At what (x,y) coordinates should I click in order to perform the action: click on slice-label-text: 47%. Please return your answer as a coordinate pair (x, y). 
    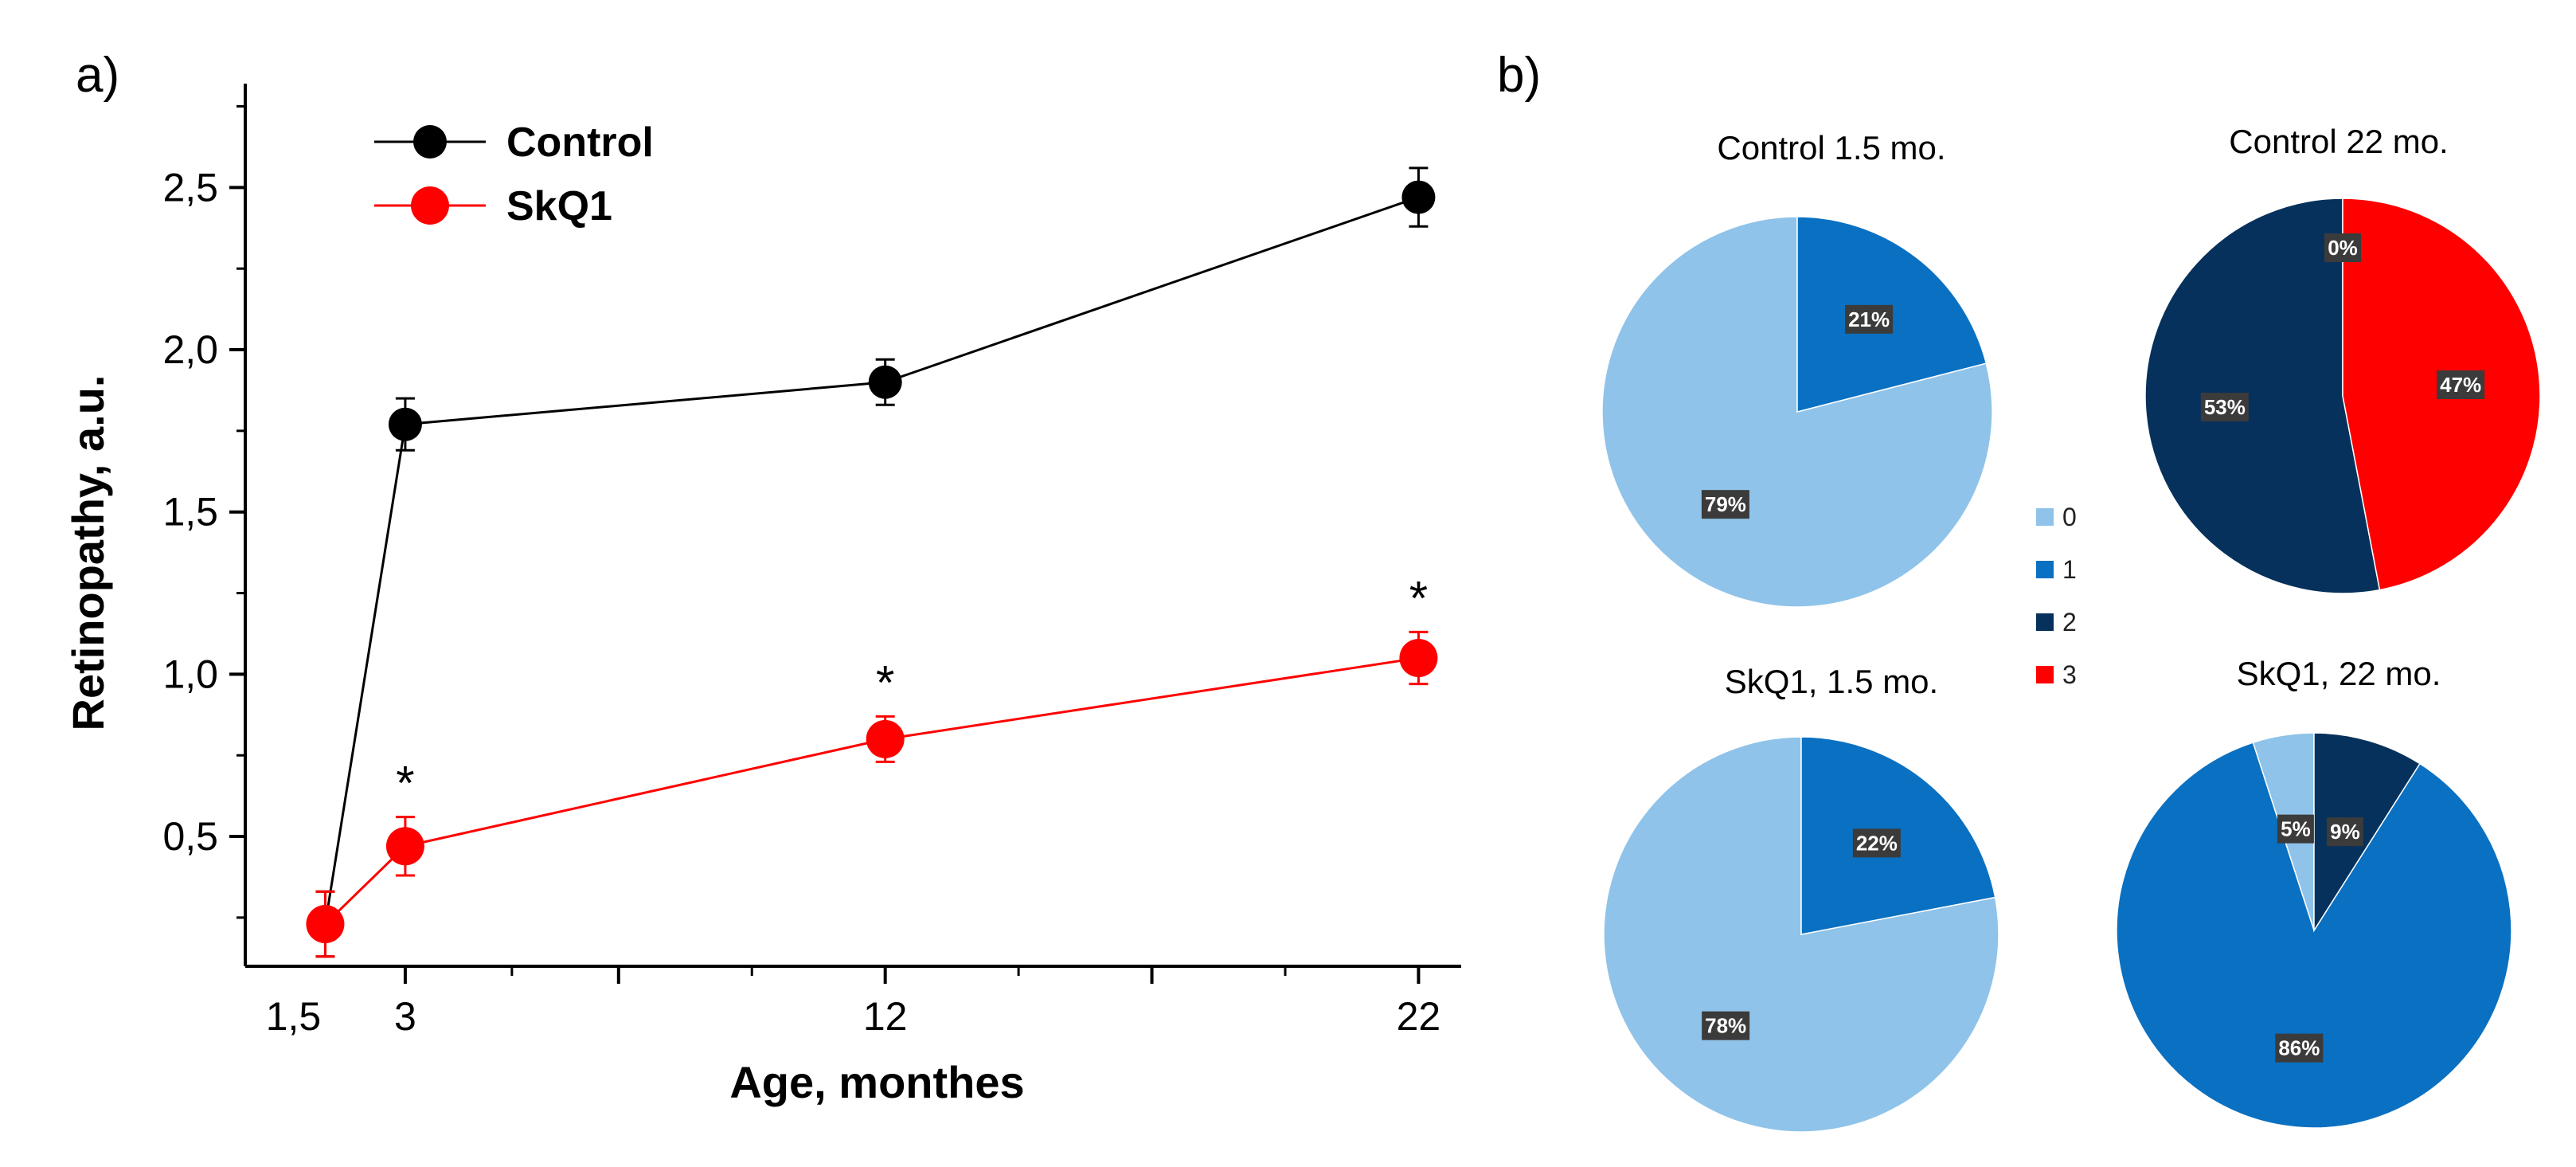
    Looking at the image, I should click on (2460, 385).